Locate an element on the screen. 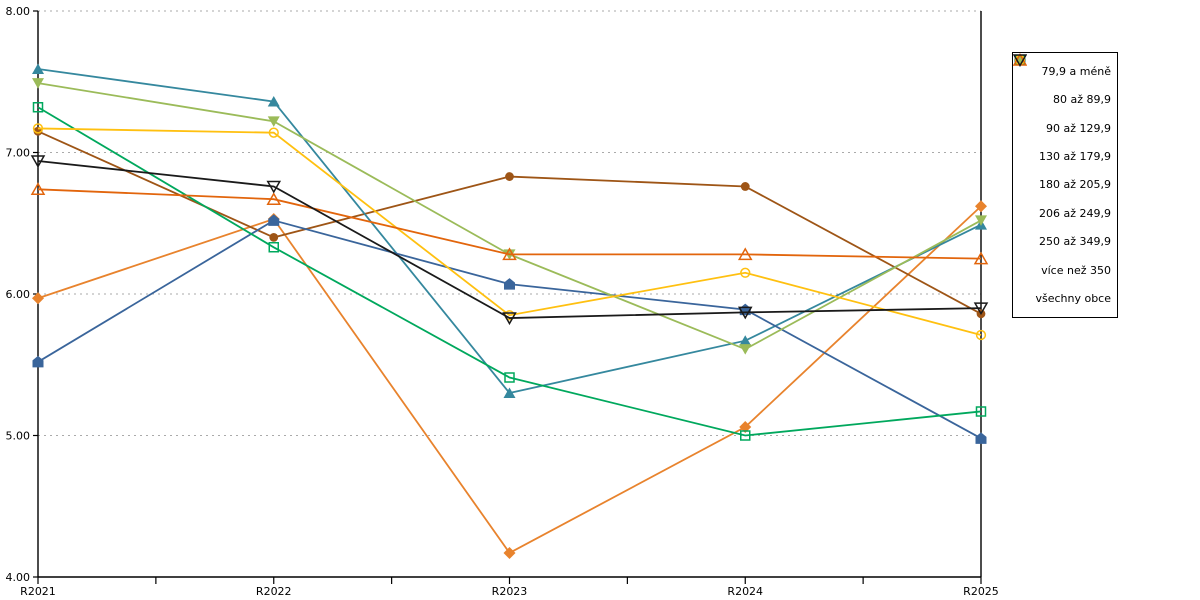 The width and height of the screenshot is (1200, 600). legend-item-2: 90 až 129,9 is located at coordinates (1062, 97).